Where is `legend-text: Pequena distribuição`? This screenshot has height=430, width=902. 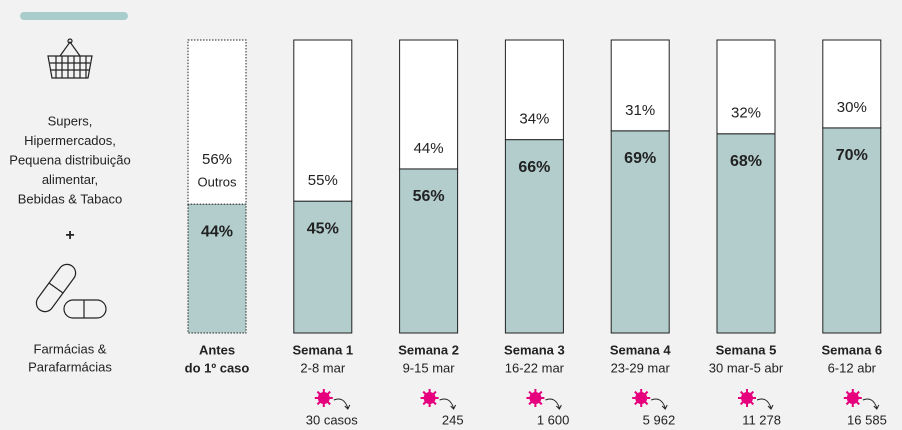 legend-text: Pequena distribuição is located at coordinates (69, 159).